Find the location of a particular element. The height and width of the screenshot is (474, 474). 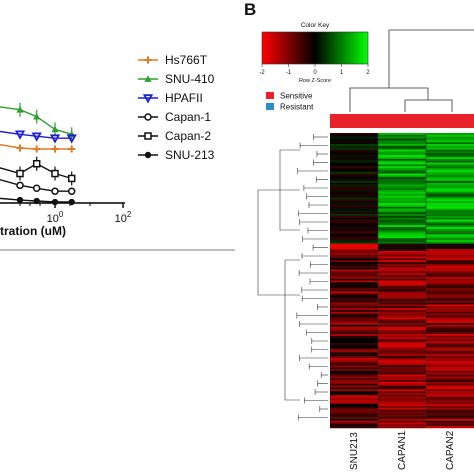

color-key-label: Row Z-Score is located at coordinates (315, 81).